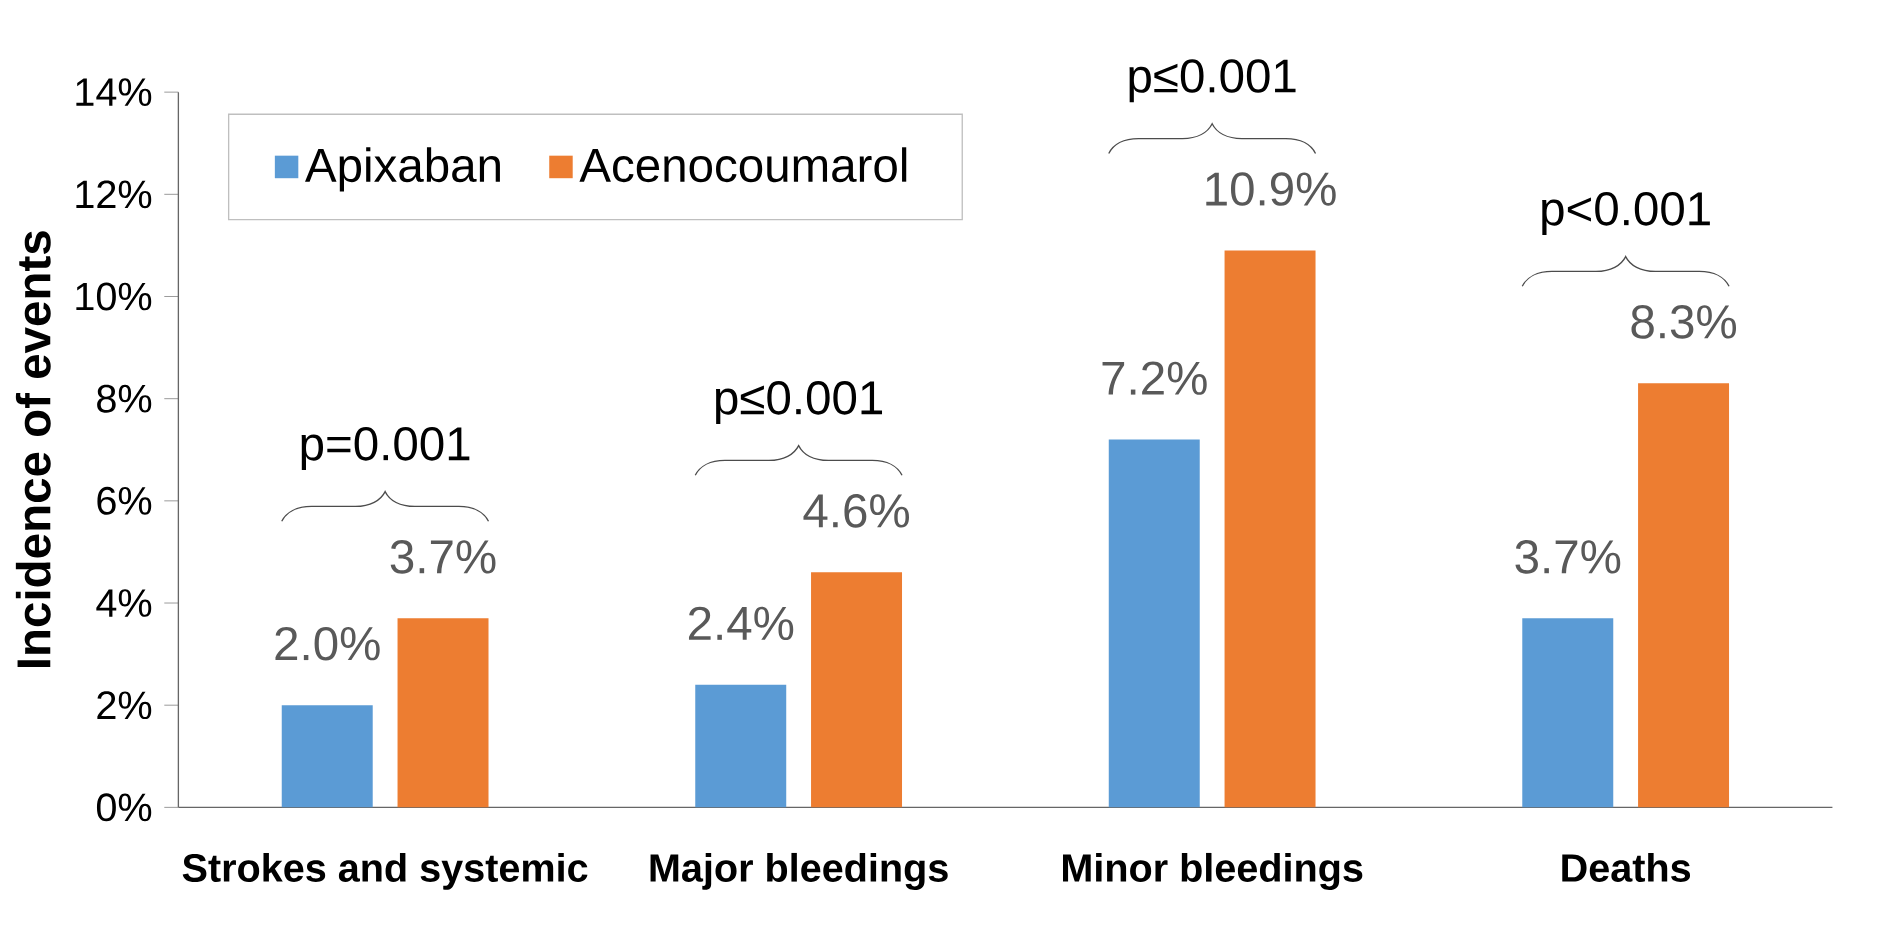 The height and width of the screenshot is (944, 1887). What do you see at coordinates (114, 296) in the screenshot?
I see `y-tick-label: 10%` at bounding box center [114, 296].